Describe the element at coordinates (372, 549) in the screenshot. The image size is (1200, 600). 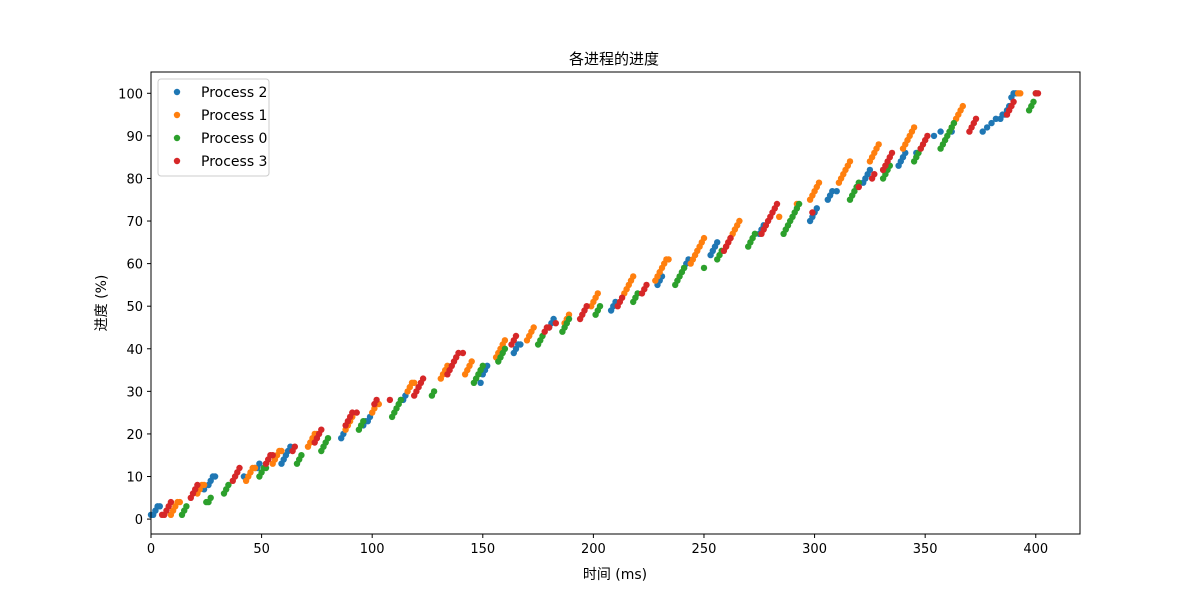
I see `x-tick-label: 100` at that location.